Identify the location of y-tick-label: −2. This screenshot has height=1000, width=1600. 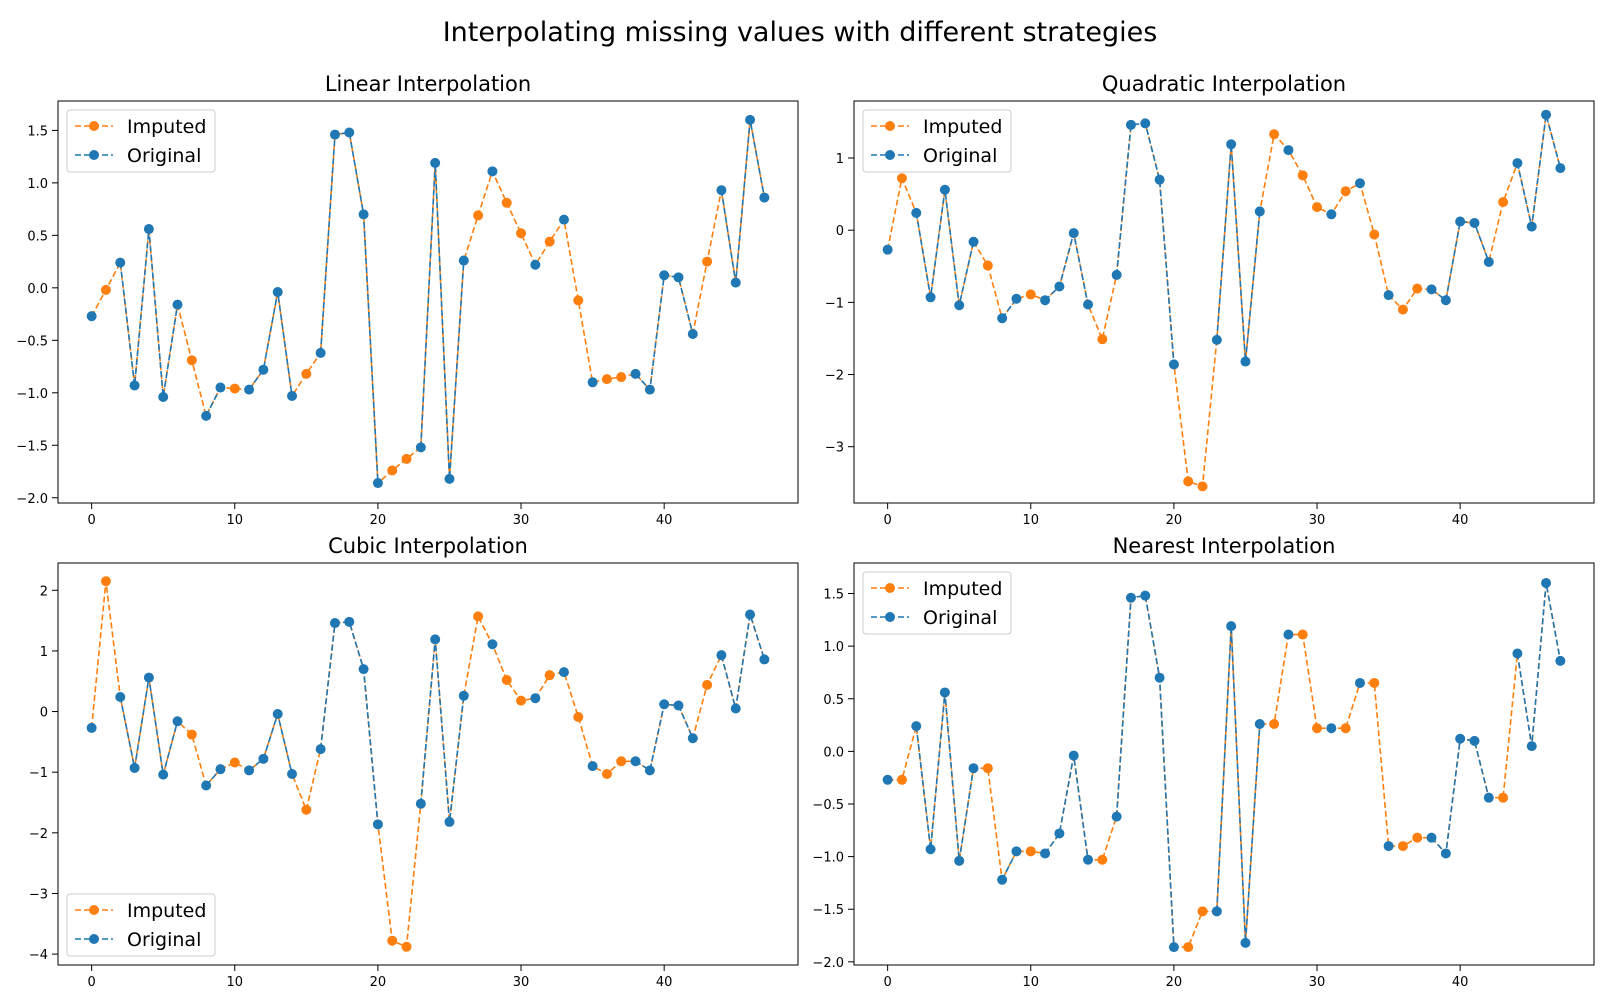
(834, 376).